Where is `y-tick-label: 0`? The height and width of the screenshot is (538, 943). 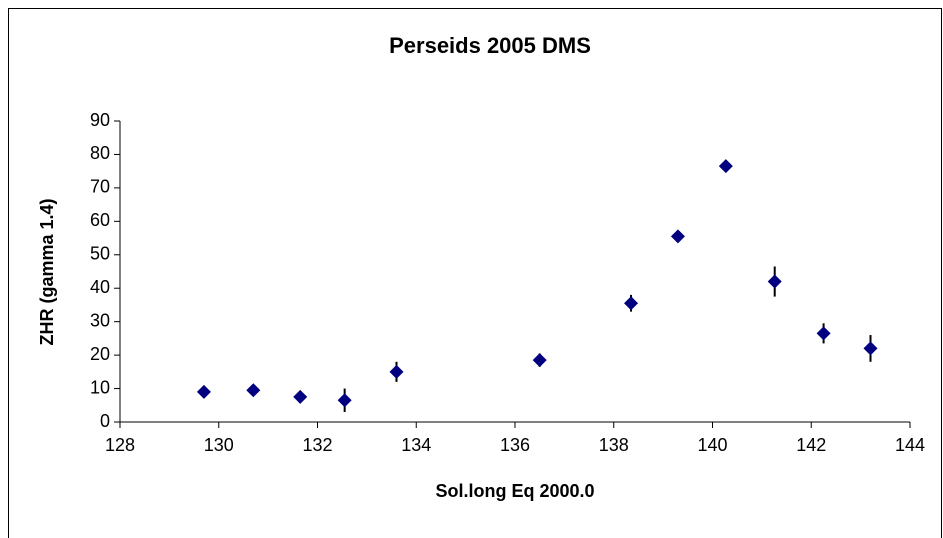
y-tick-label: 0 is located at coordinates (105, 421).